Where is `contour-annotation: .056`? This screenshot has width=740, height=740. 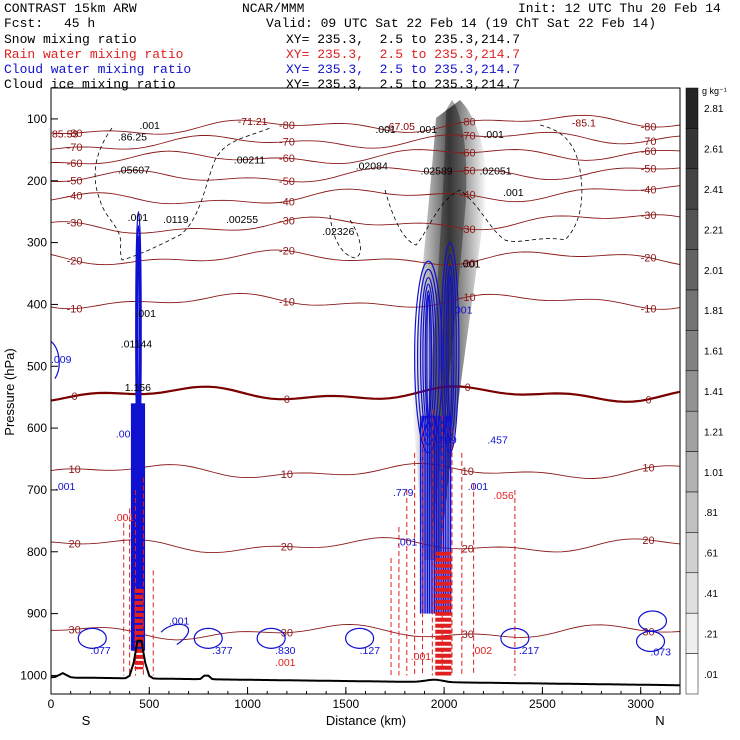 contour-annotation: .056 is located at coordinates (503, 496).